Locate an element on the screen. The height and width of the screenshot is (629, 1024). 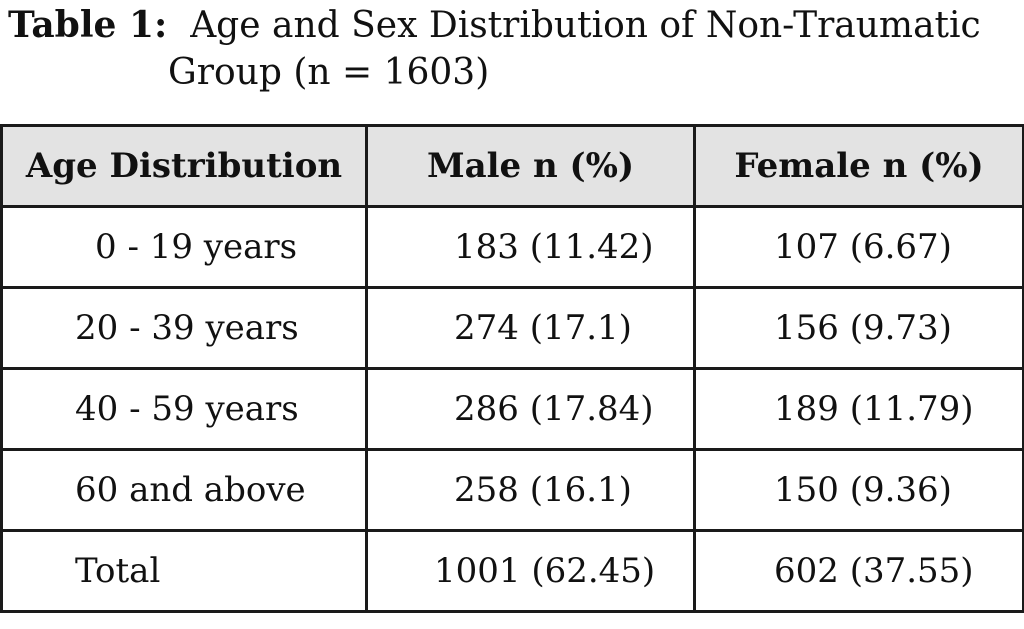
male-cell: 183 (11.42) is located at coordinates (530, 247).